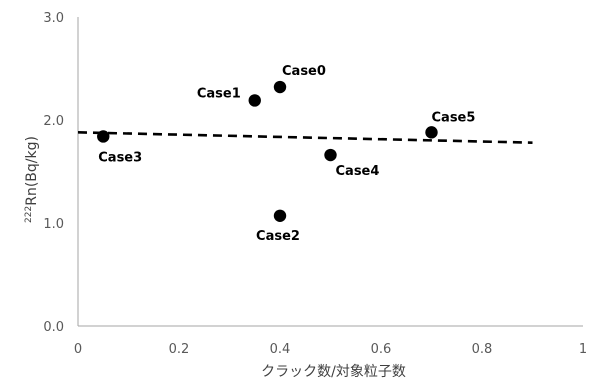  Describe the element at coordinates (254, 100) in the screenshot. I see `data-point-case1` at that location.